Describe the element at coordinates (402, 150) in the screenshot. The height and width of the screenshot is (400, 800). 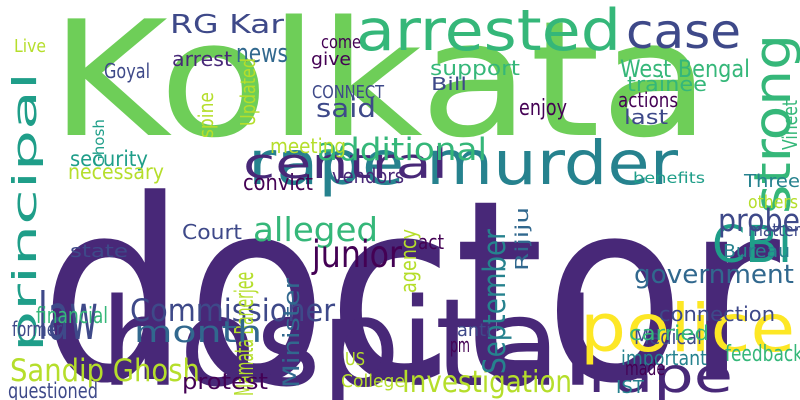
I see `word-additional: additional` at that location.